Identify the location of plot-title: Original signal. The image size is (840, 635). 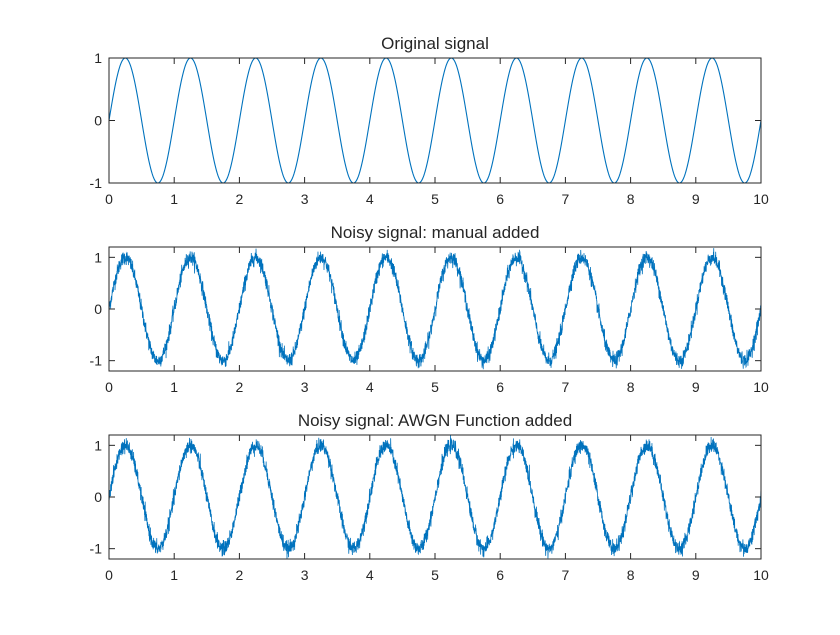
(435, 43).